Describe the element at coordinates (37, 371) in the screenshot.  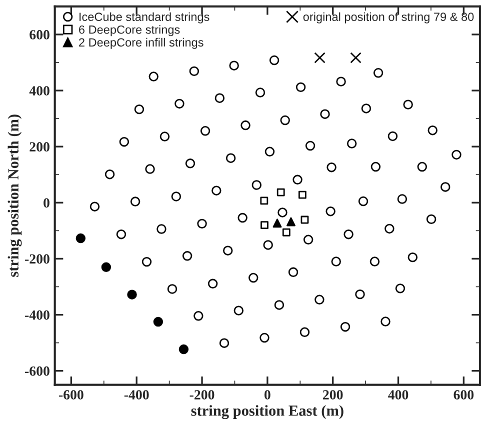
I see `y-tick-label: -600` at that location.